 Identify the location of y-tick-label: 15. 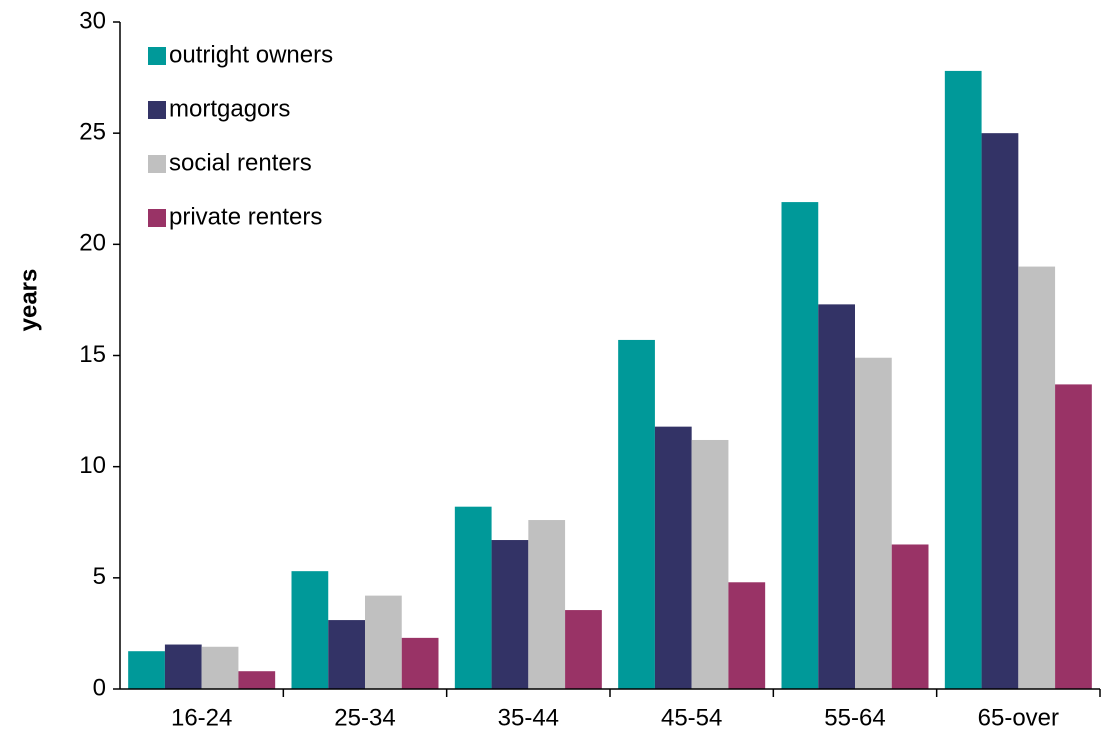
(92, 354).